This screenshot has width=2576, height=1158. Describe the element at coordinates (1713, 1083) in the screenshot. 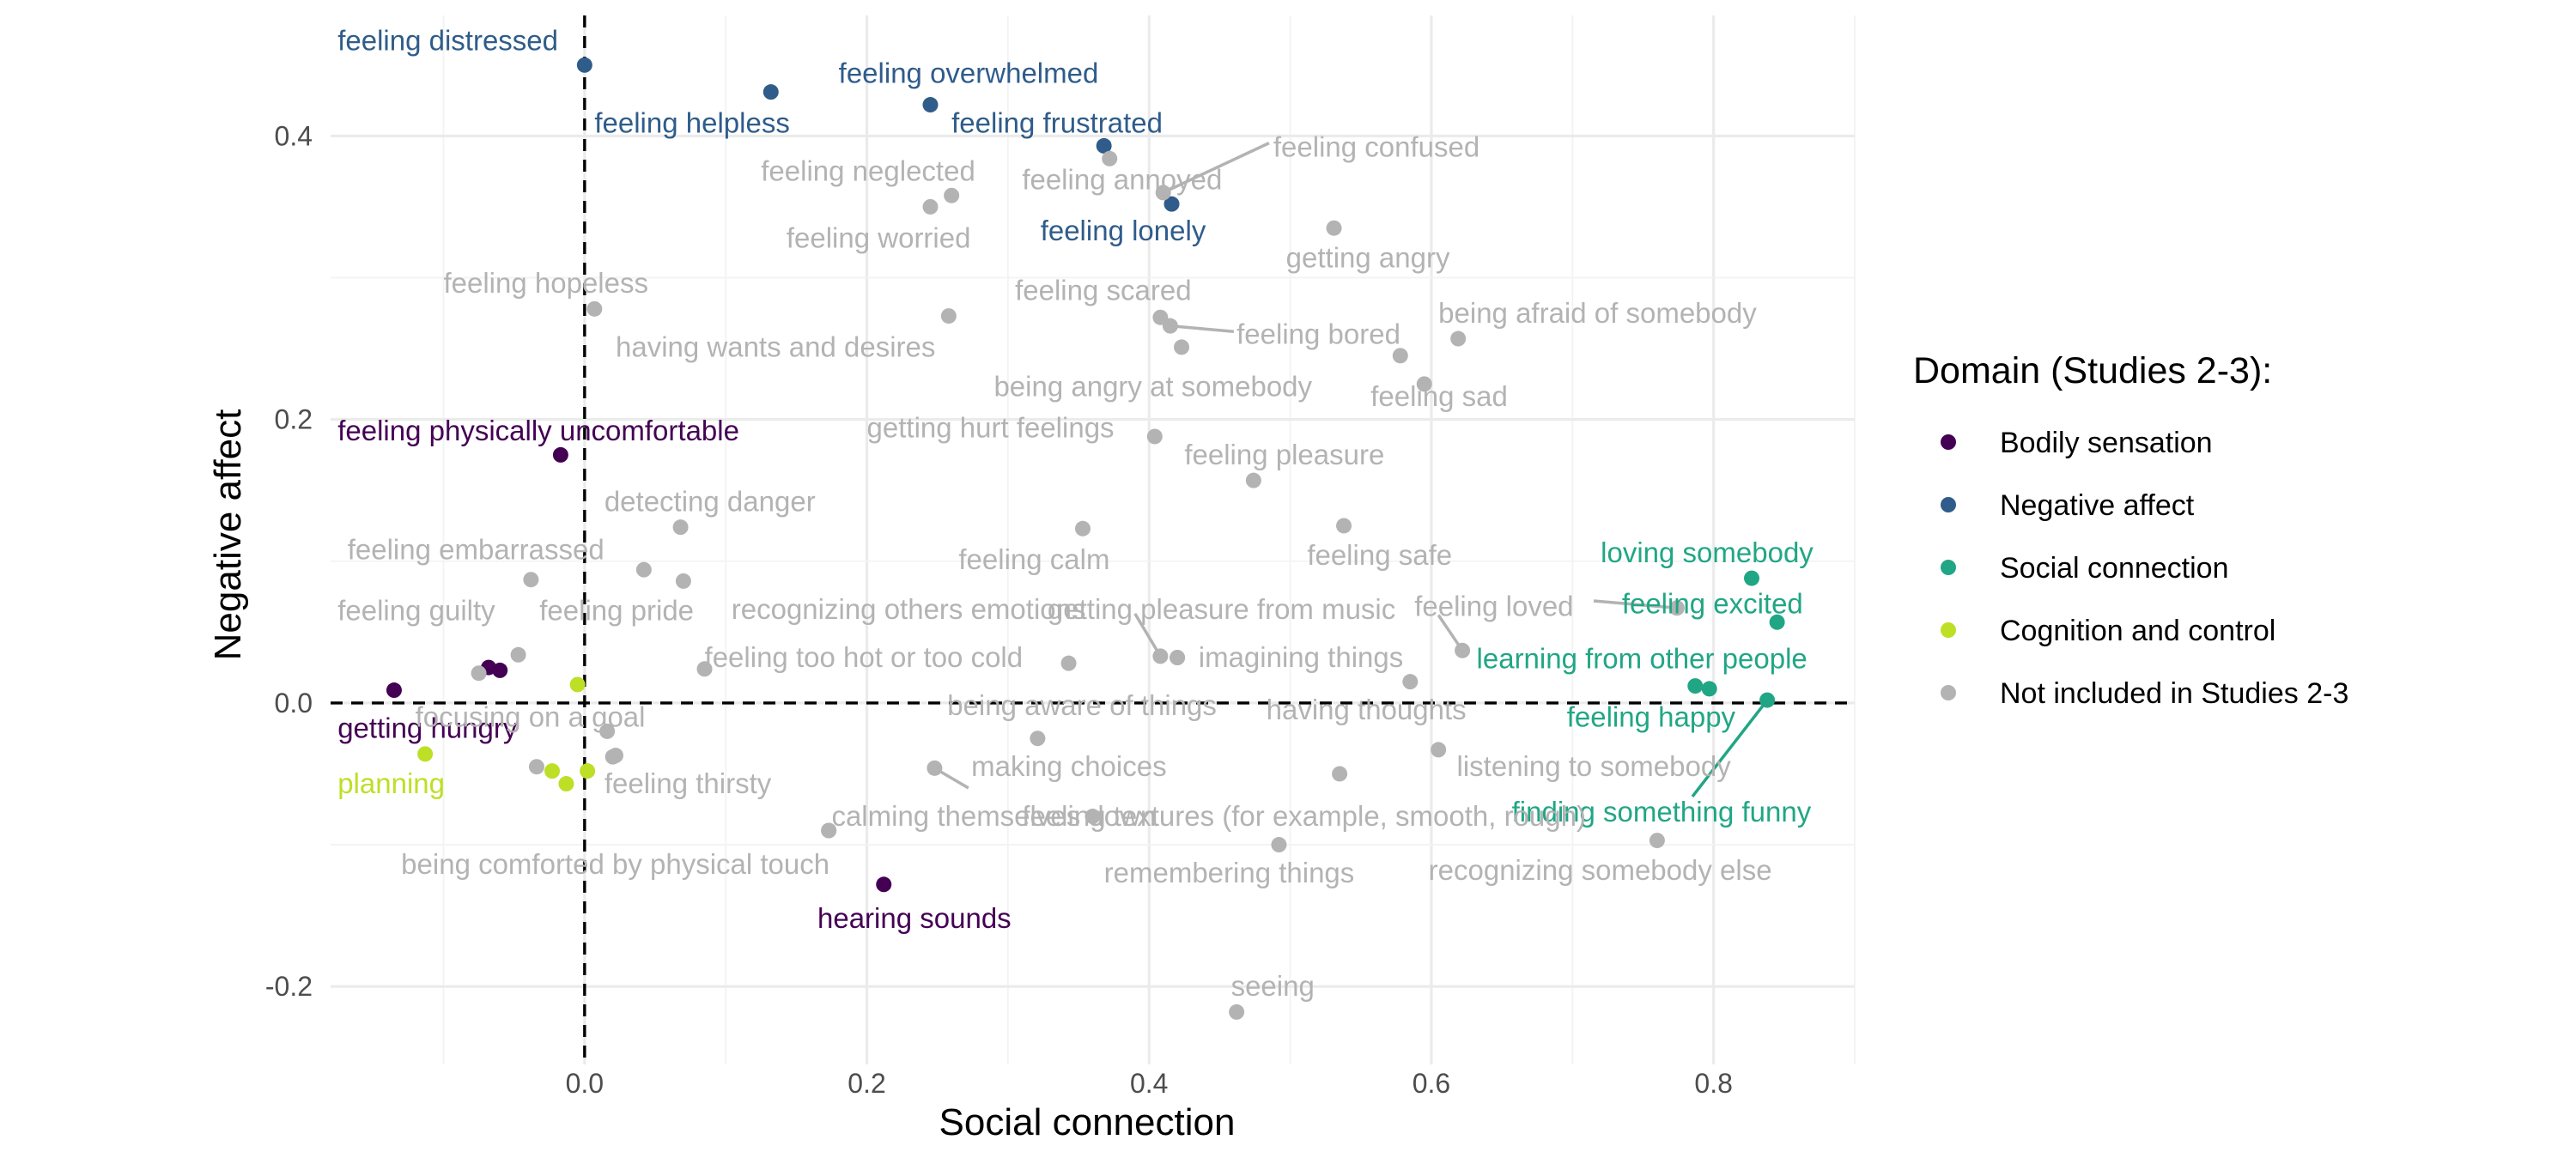

I see `x-tick-label: 0.8` at that location.